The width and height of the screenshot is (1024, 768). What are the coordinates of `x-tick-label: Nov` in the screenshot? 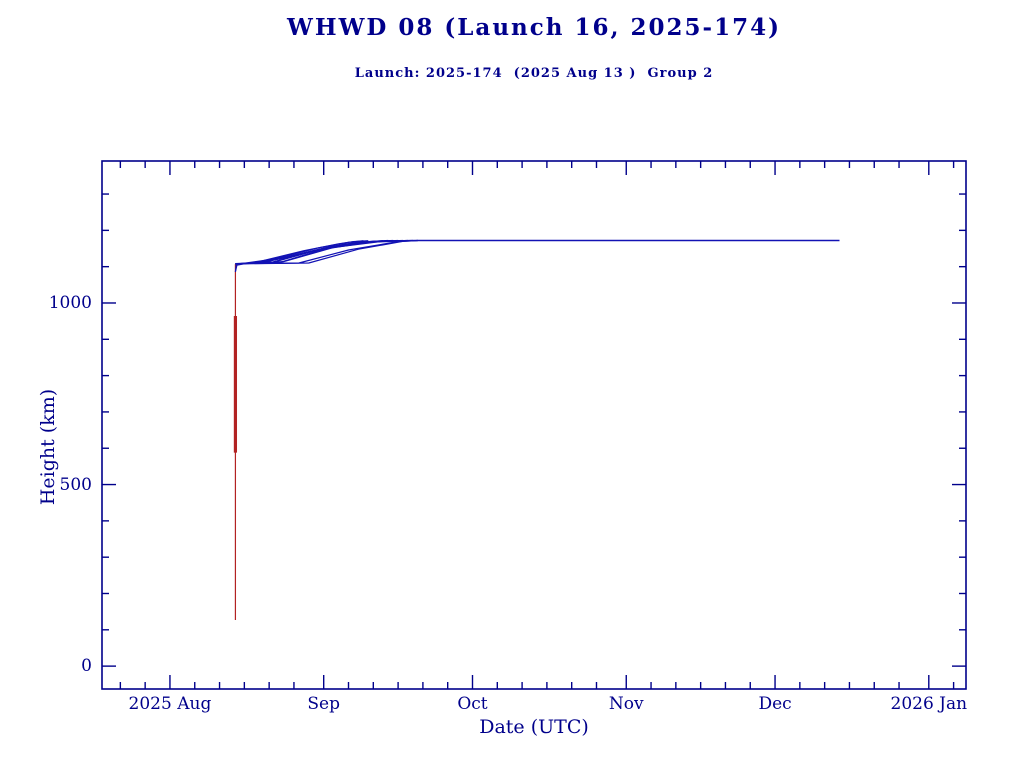 It's located at (626, 704).